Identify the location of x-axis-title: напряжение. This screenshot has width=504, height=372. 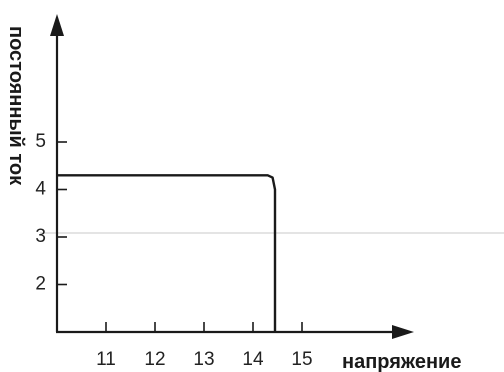
(401, 361).